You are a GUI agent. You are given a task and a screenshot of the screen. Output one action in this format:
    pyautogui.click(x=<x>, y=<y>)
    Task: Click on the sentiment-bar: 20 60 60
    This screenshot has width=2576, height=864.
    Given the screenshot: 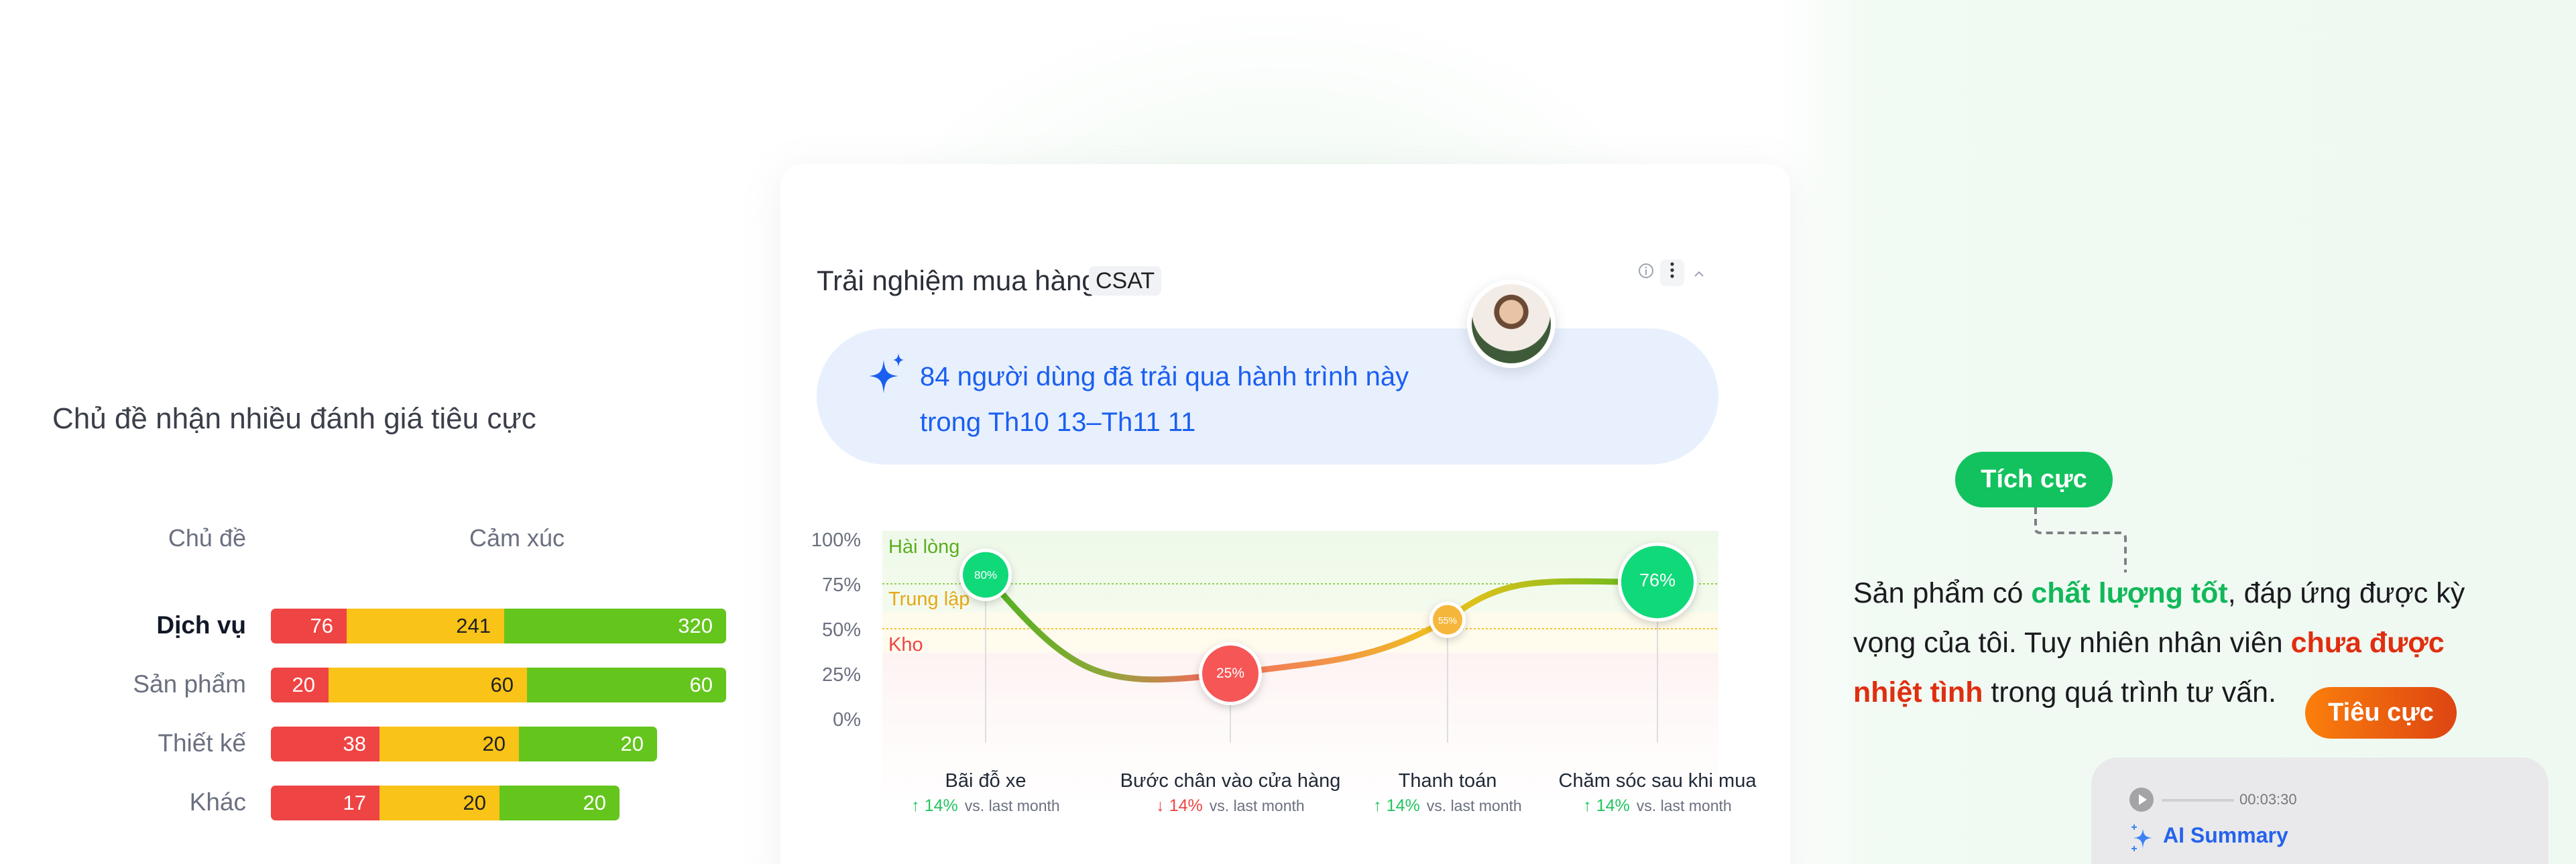 What is the action you would take?
    pyautogui.click(x=498, y=685)
    